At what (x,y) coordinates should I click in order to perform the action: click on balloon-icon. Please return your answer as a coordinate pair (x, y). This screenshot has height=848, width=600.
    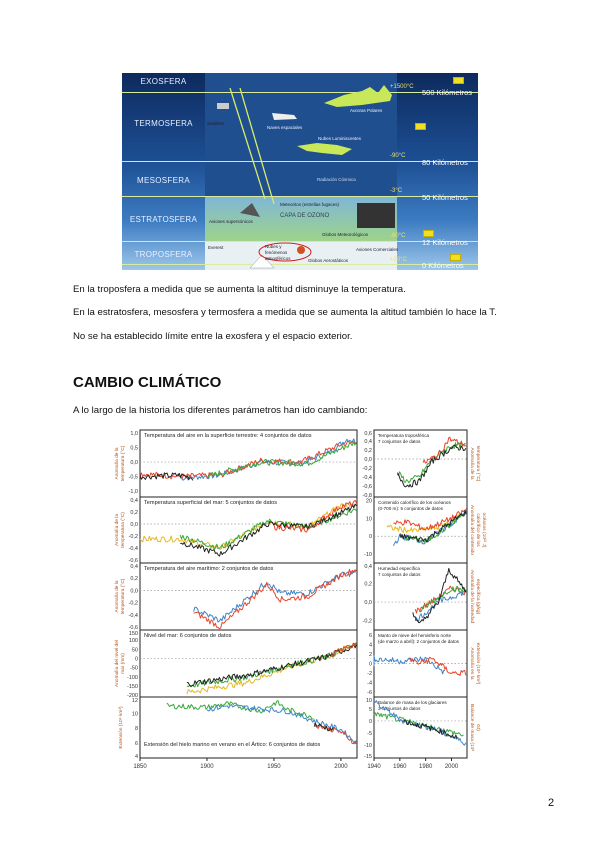
    Looking at the image, I should click on (301, 250).